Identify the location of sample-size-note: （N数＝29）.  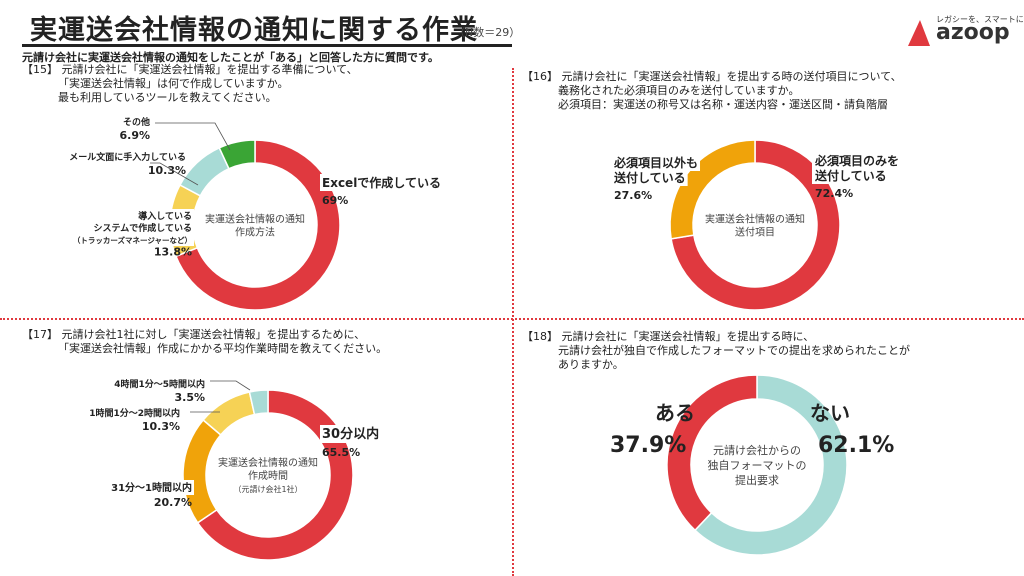
(487, 32).